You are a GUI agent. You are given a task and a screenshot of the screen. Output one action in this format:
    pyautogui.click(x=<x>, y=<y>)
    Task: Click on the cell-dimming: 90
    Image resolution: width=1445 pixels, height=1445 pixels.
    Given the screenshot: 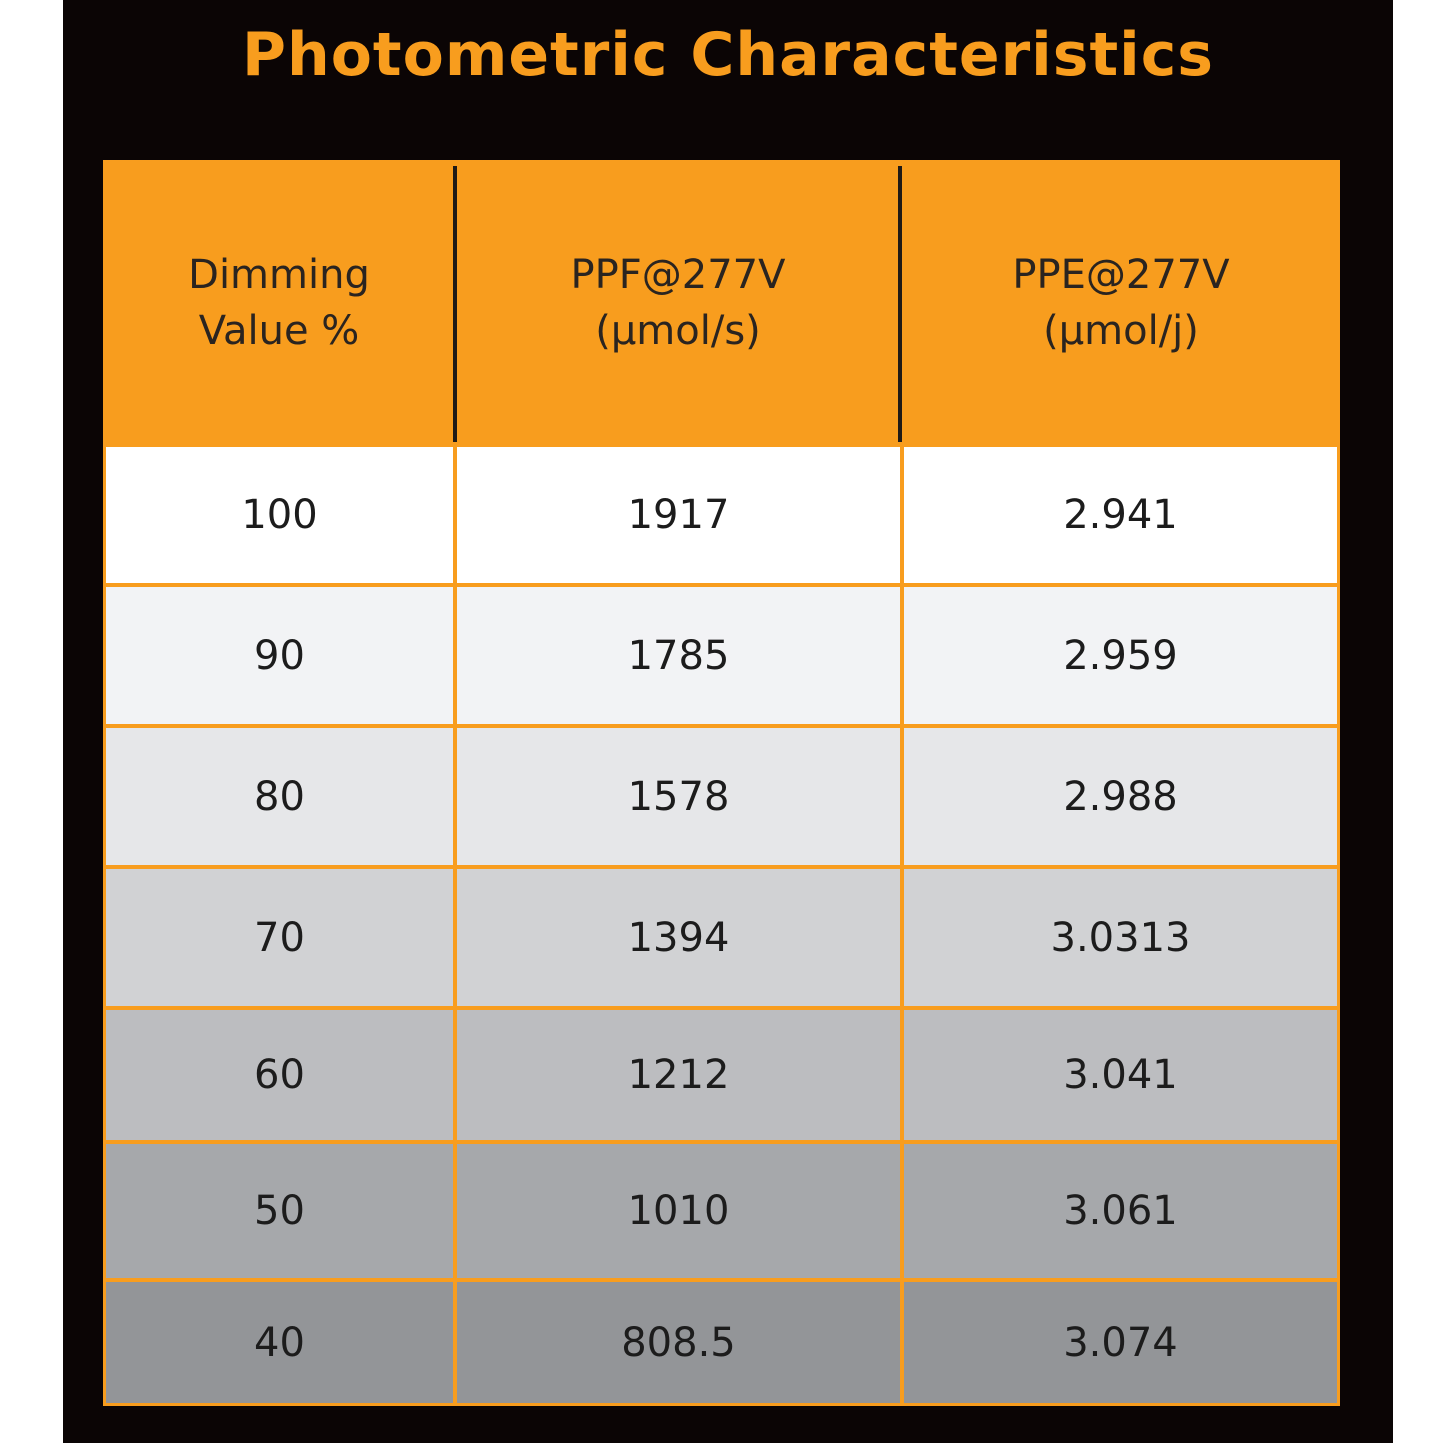 What is the action you would take?
    pyautogui.click(x=279, y=655)
    